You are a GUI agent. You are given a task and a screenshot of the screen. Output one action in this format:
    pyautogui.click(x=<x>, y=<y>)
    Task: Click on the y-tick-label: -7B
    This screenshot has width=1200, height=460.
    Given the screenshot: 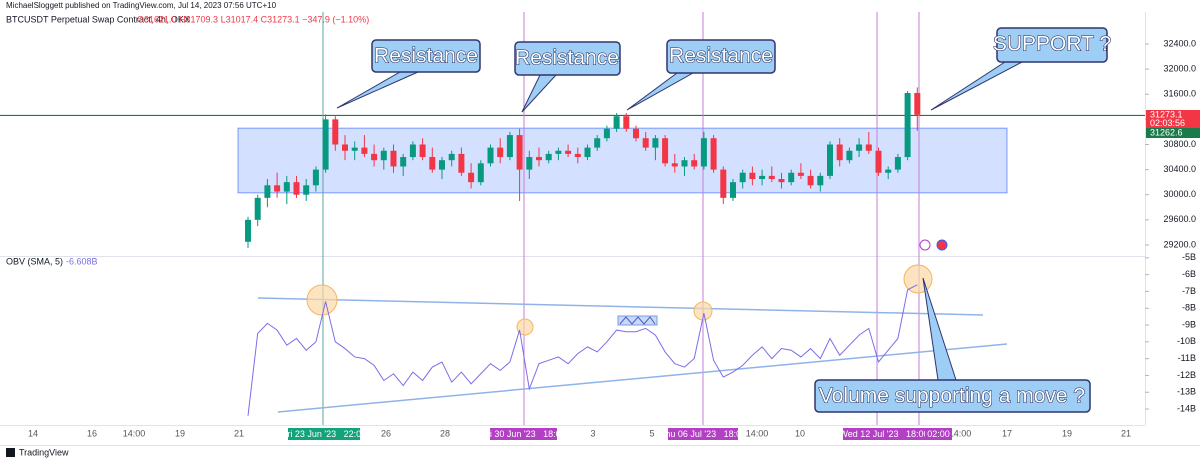 What is the action you would take?
    pyautogui.click(x=1189, y=291)
    